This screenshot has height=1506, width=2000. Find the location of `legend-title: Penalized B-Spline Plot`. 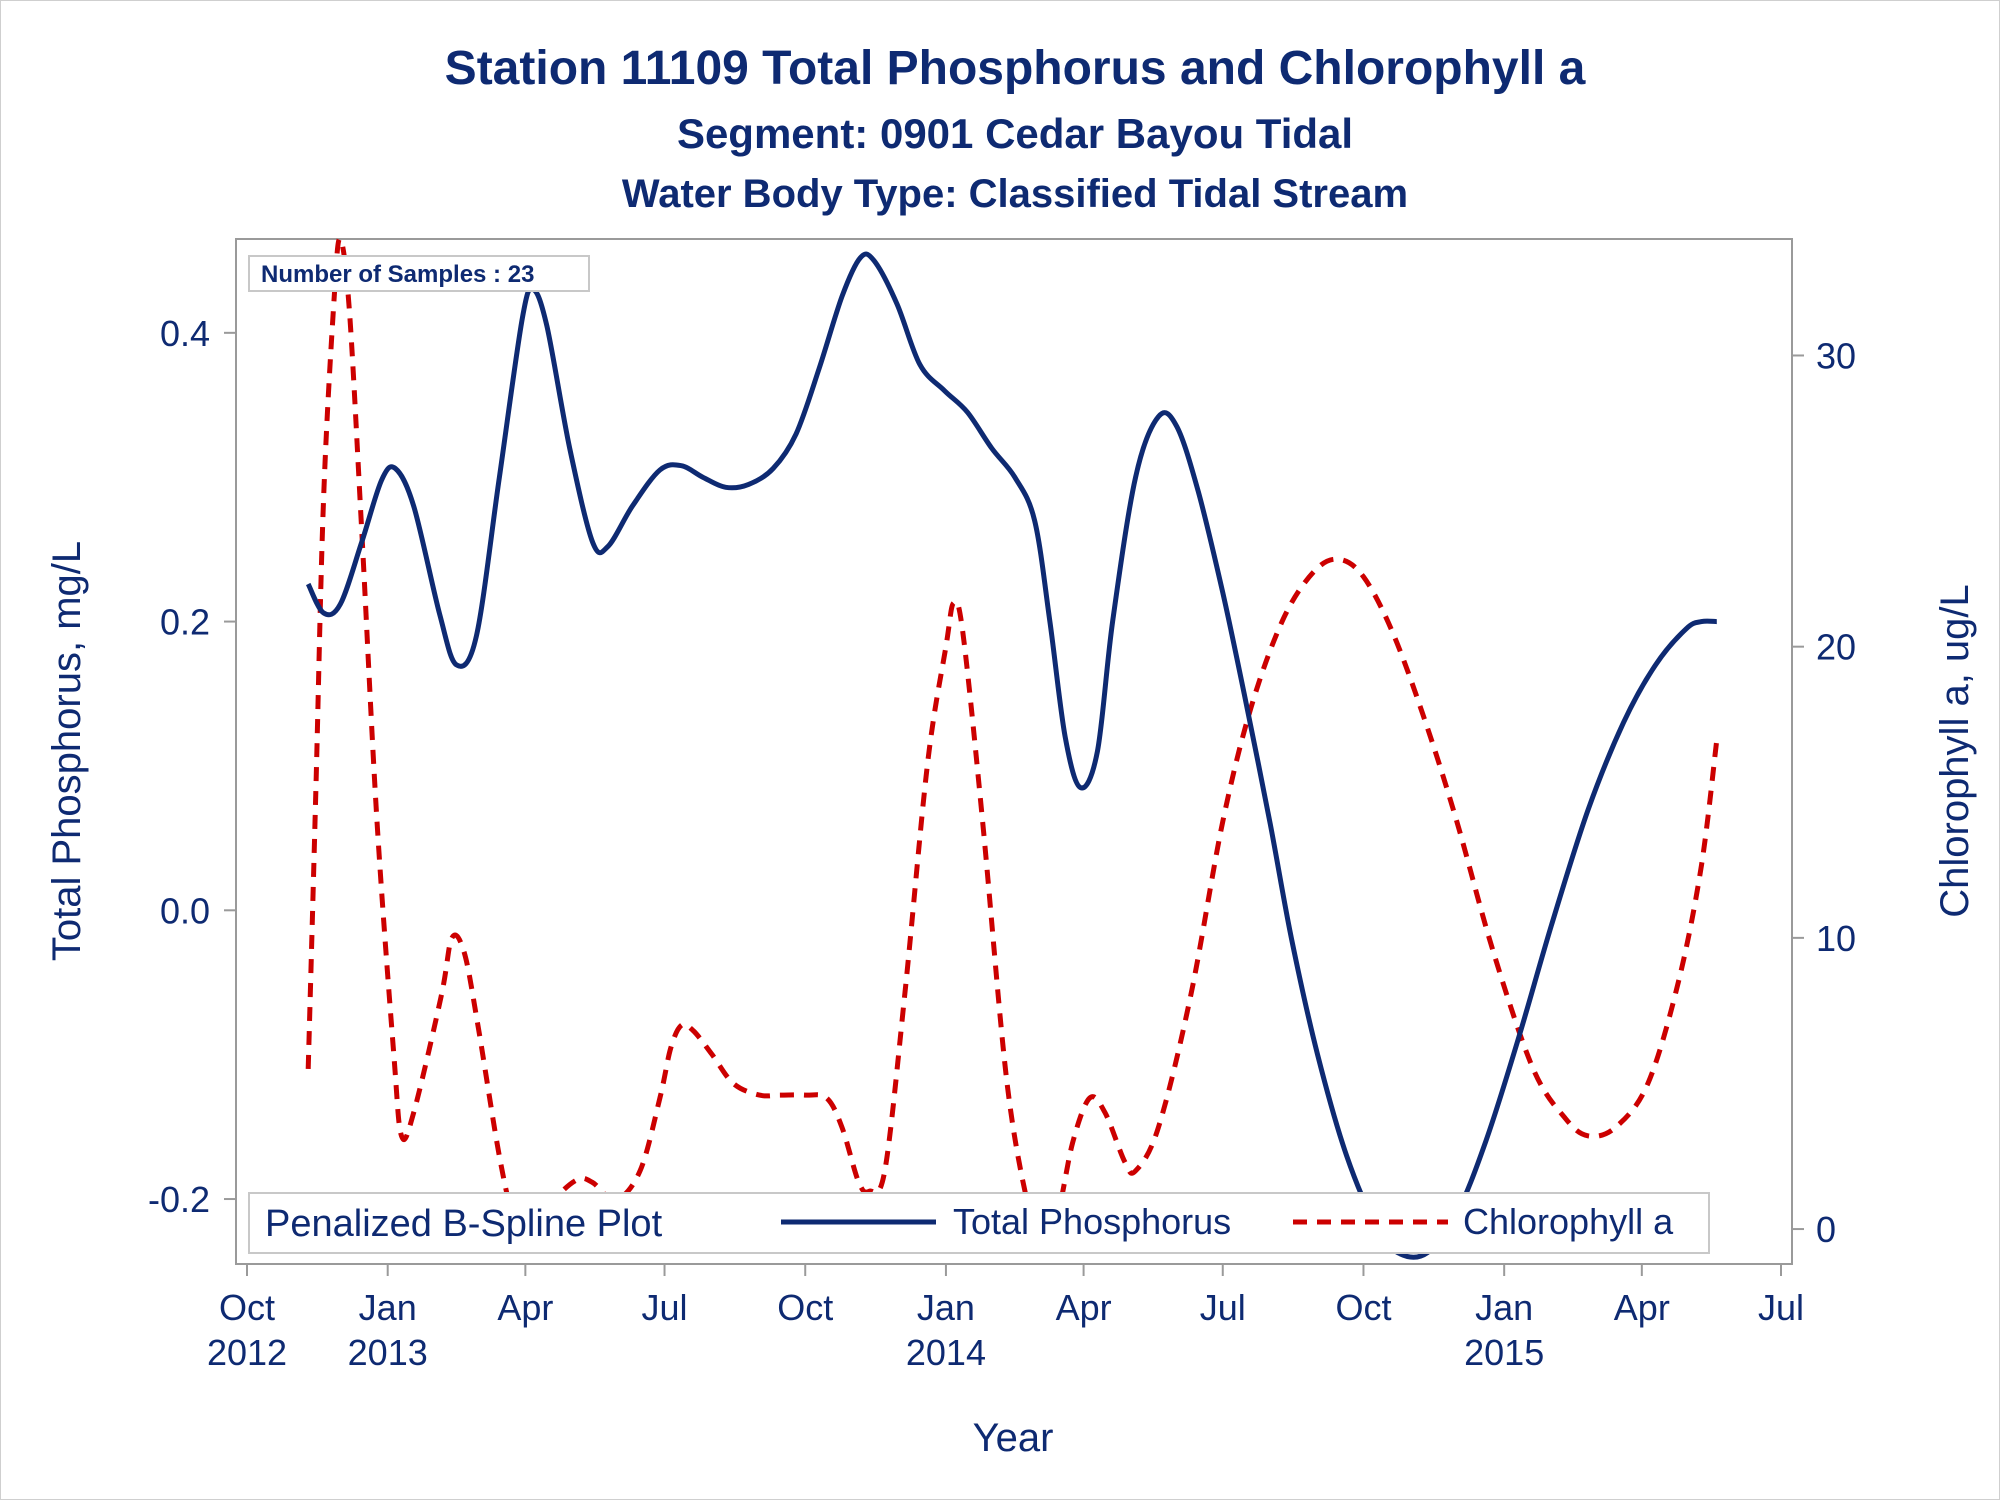

legend-title: Penalized B-Spline Plot is located at coordinates (464, 1224).